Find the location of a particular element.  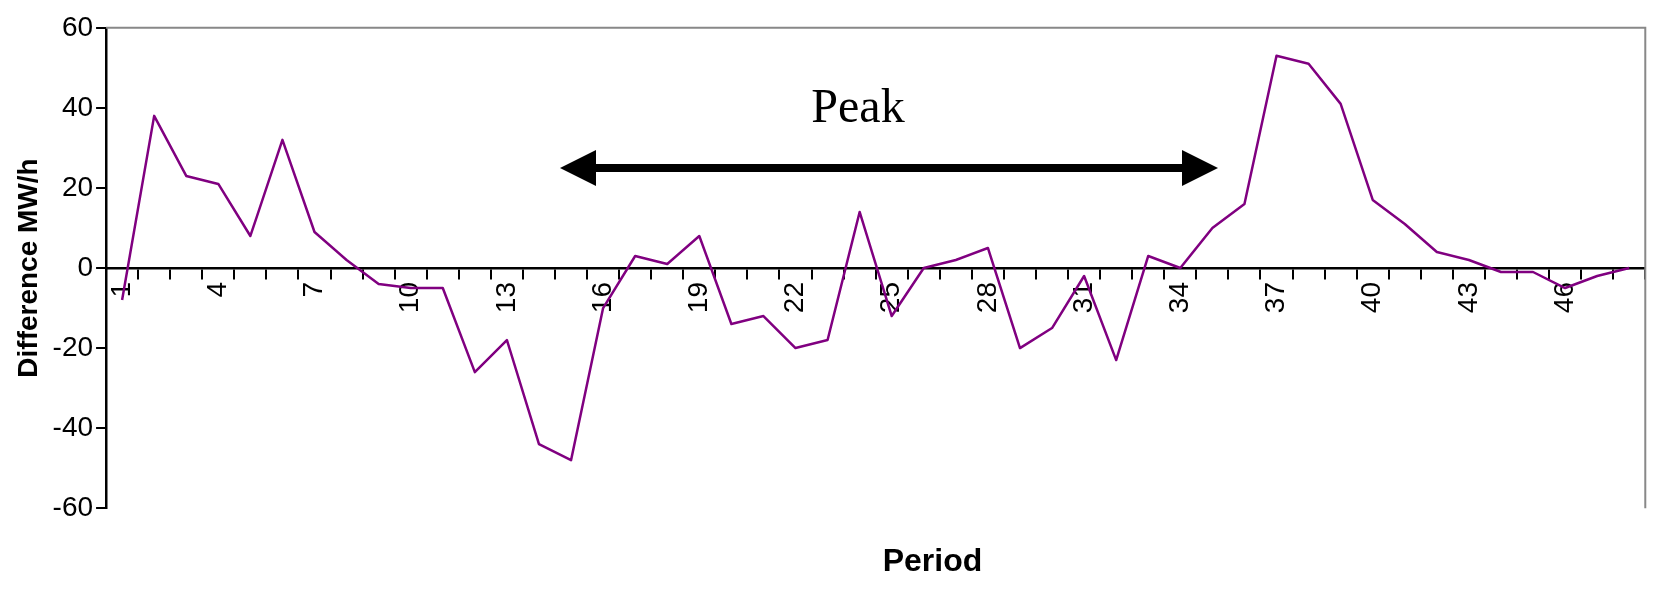

x-tick-label: 43 is located at coordinates (1467, 298).